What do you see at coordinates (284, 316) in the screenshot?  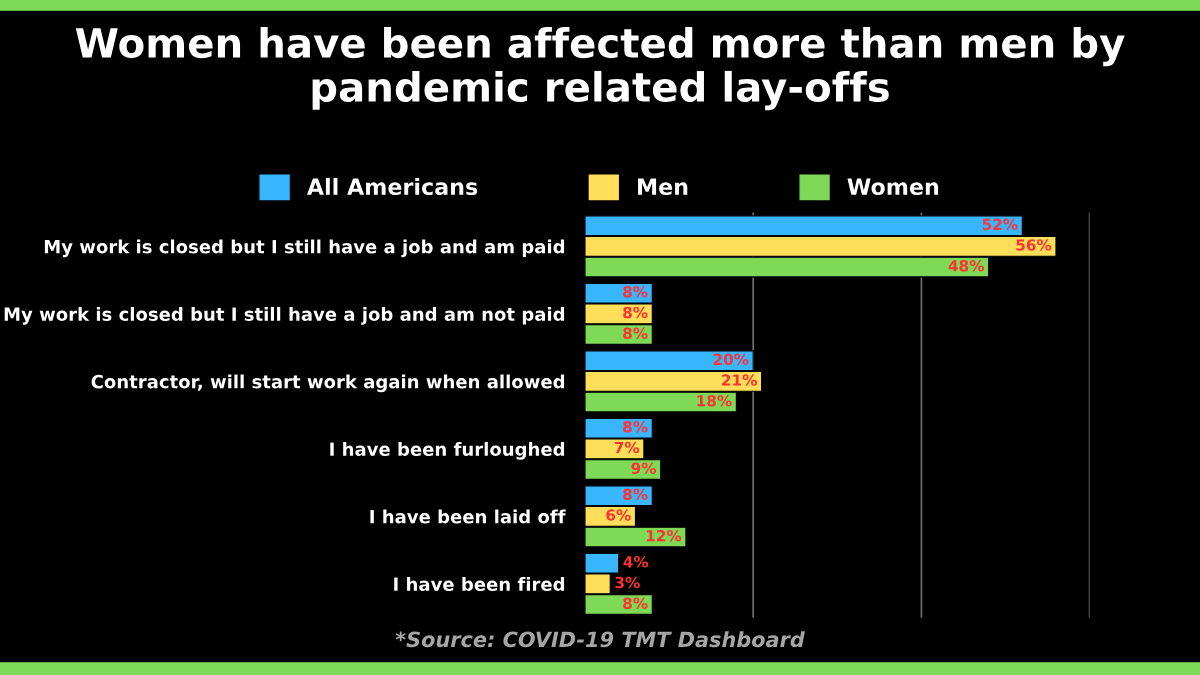 I see `y-tick-label: My work is closed but I still have a job and am not paid` at bounding box center [284, 316].